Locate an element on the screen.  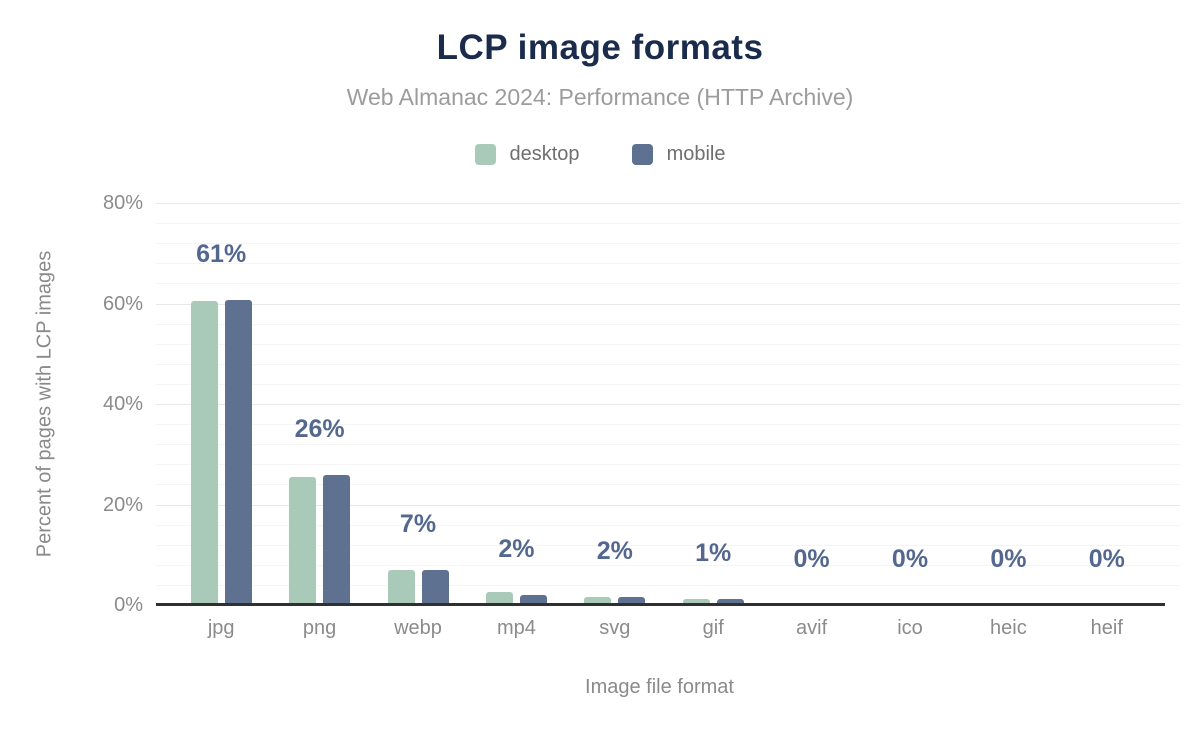
x-tick-svg: svg is located at coordinates (615, 628).